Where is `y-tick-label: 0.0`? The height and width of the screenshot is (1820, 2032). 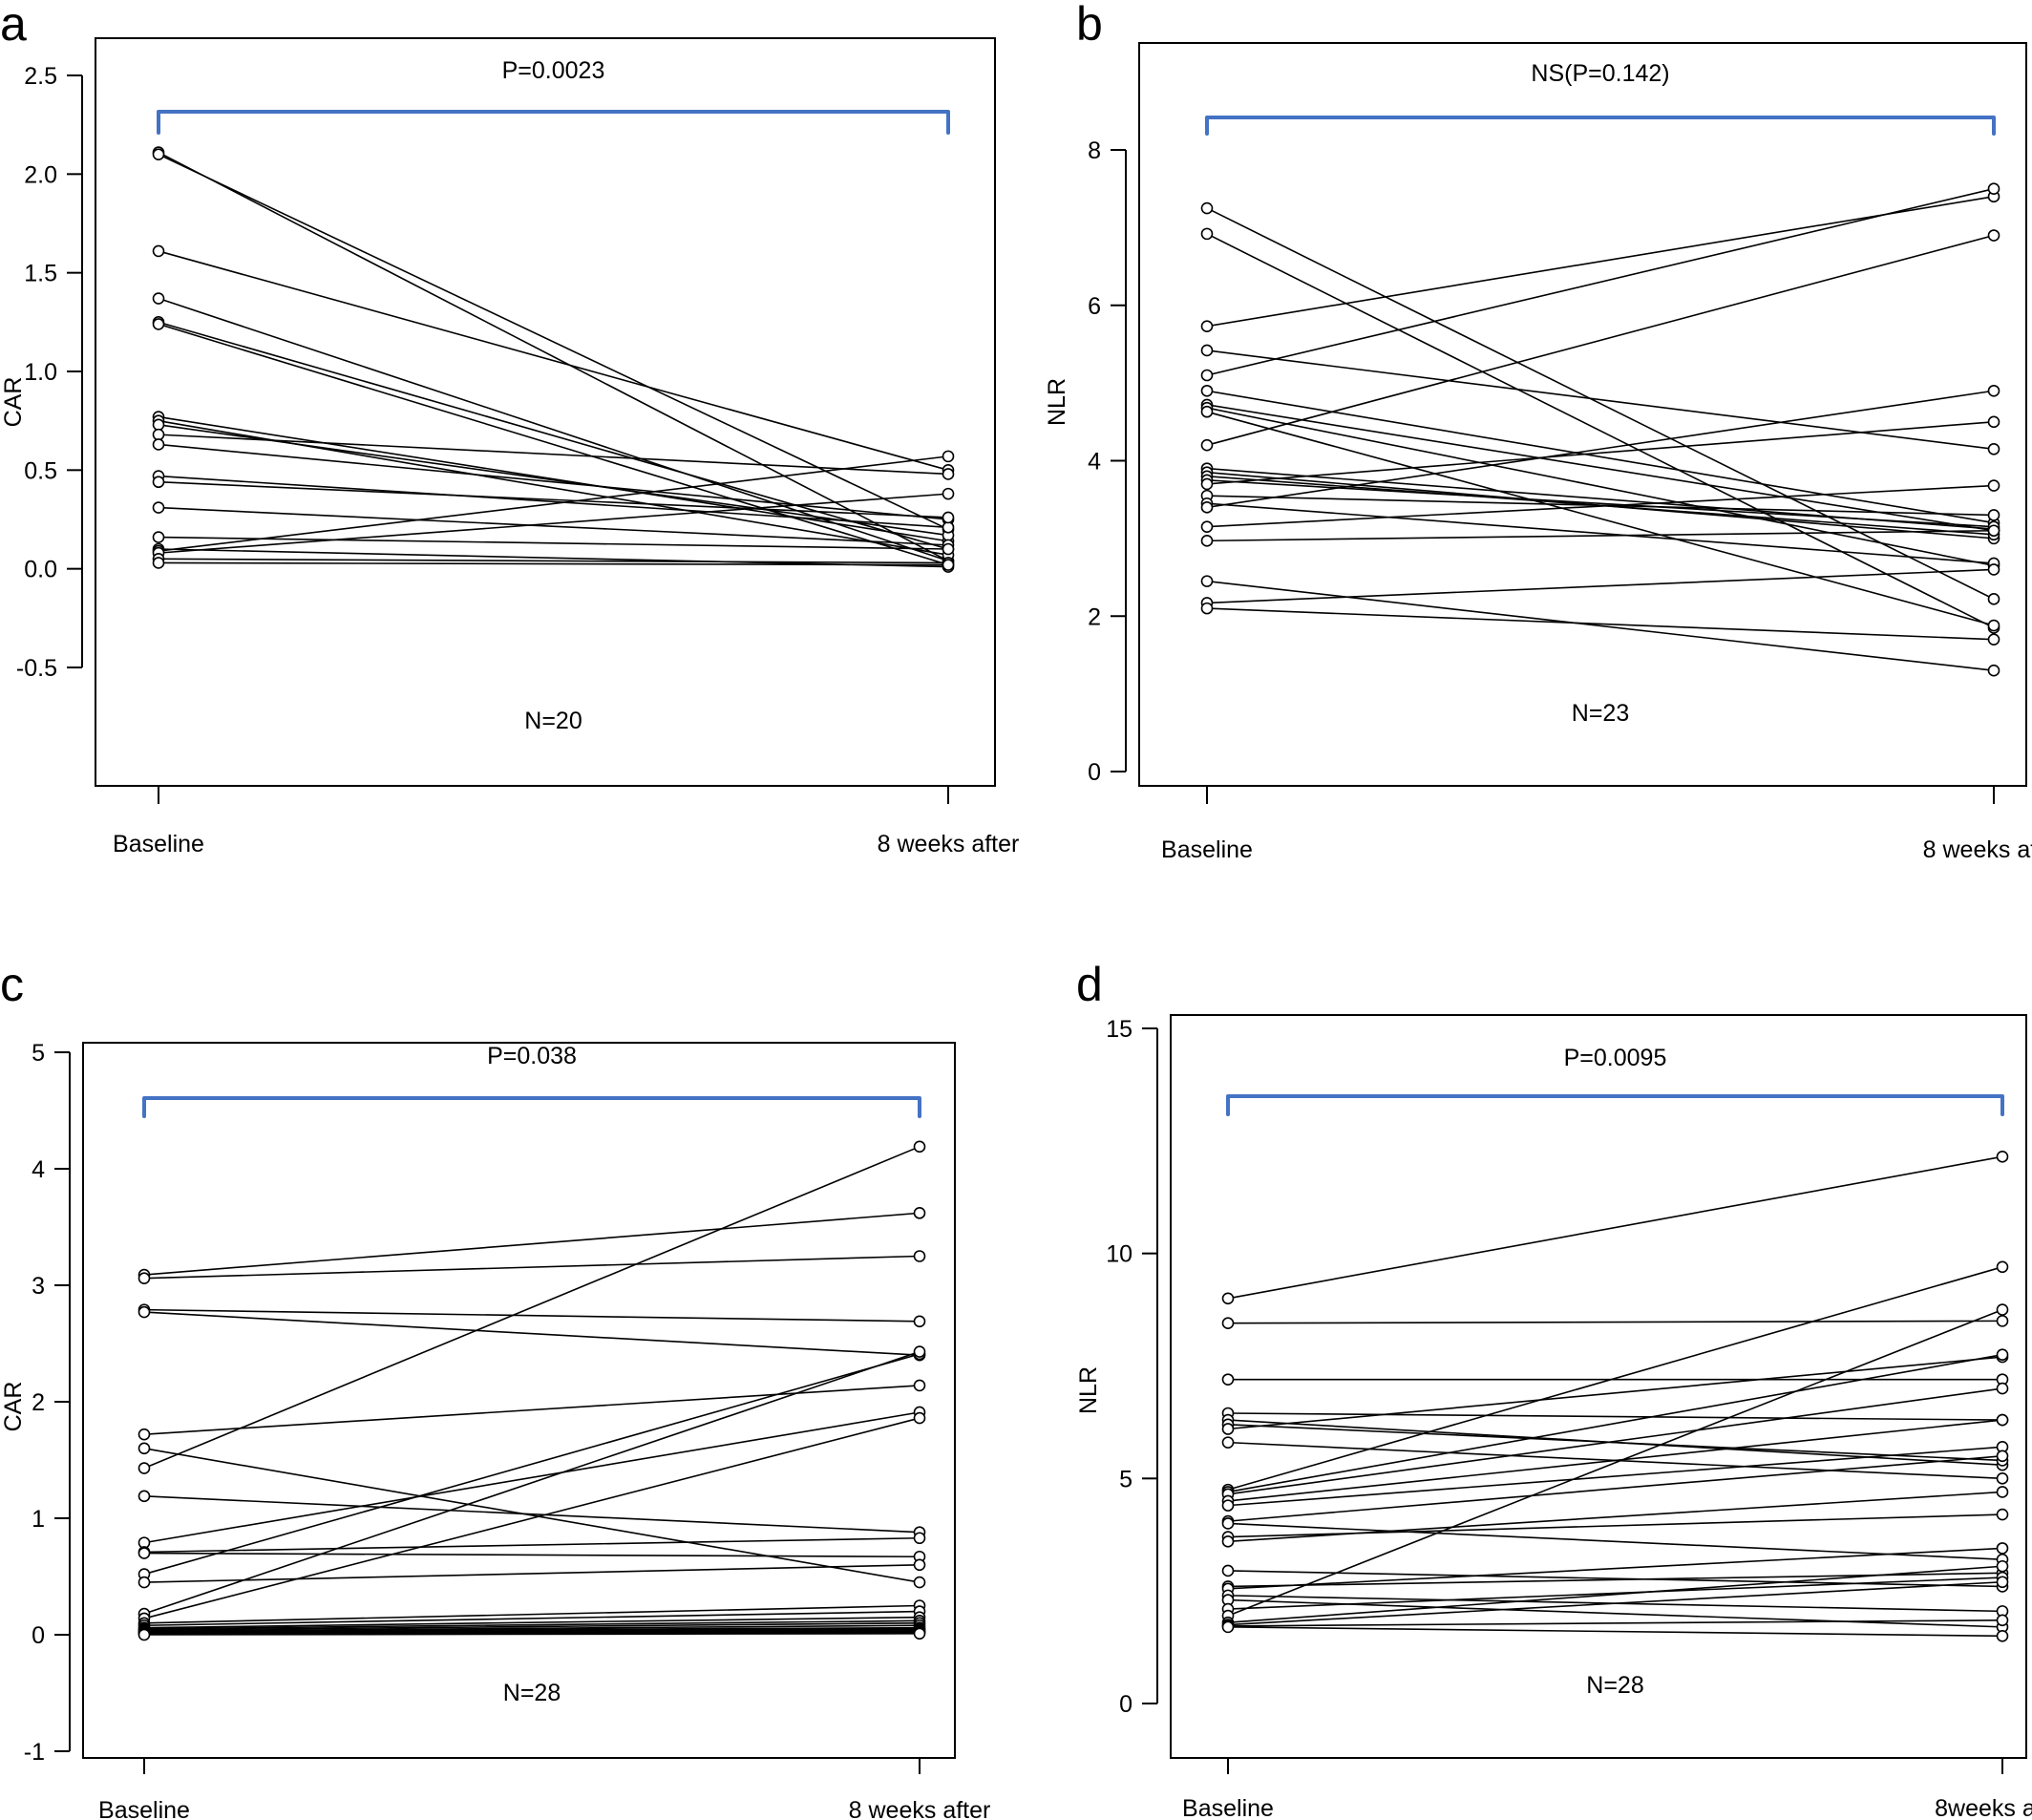
y-tick-label: 0.0 is located at coordinates (40, 570).